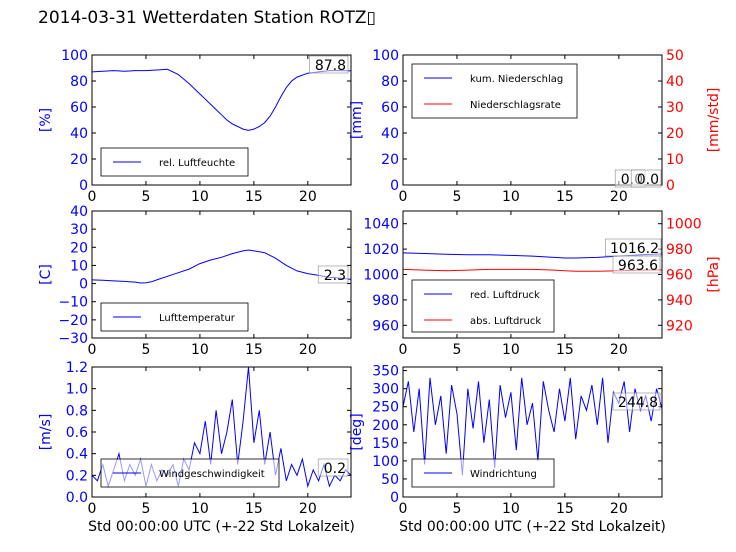 Image resolution: width=736 pixels, height=552 pixels. I want to click on legend-label: rel. Luftfeuchte, so click(197, 163).